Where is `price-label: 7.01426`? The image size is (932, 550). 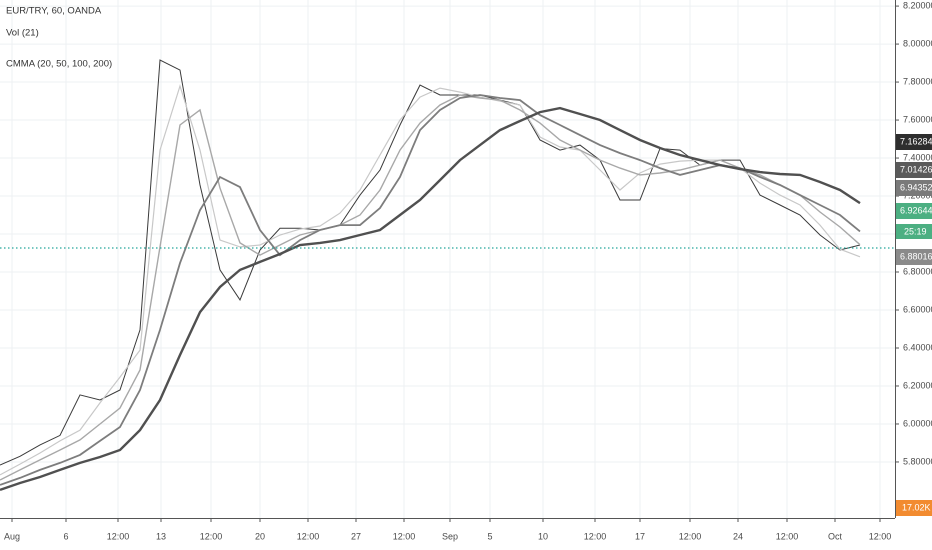 price-label: 7.01426 is located at coordinates (916, 169).